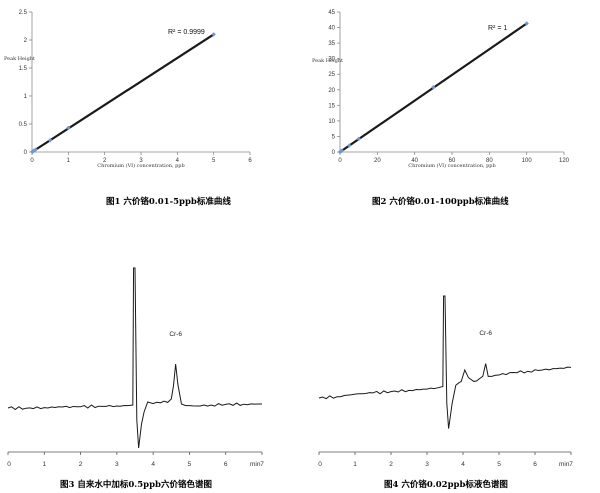 This screenshot has height=493, width=600. What do you see at coordinates (32, 161) in the screenshot?
I see `fig1-x-tick-label: 0` at bounding box center [32, 161].